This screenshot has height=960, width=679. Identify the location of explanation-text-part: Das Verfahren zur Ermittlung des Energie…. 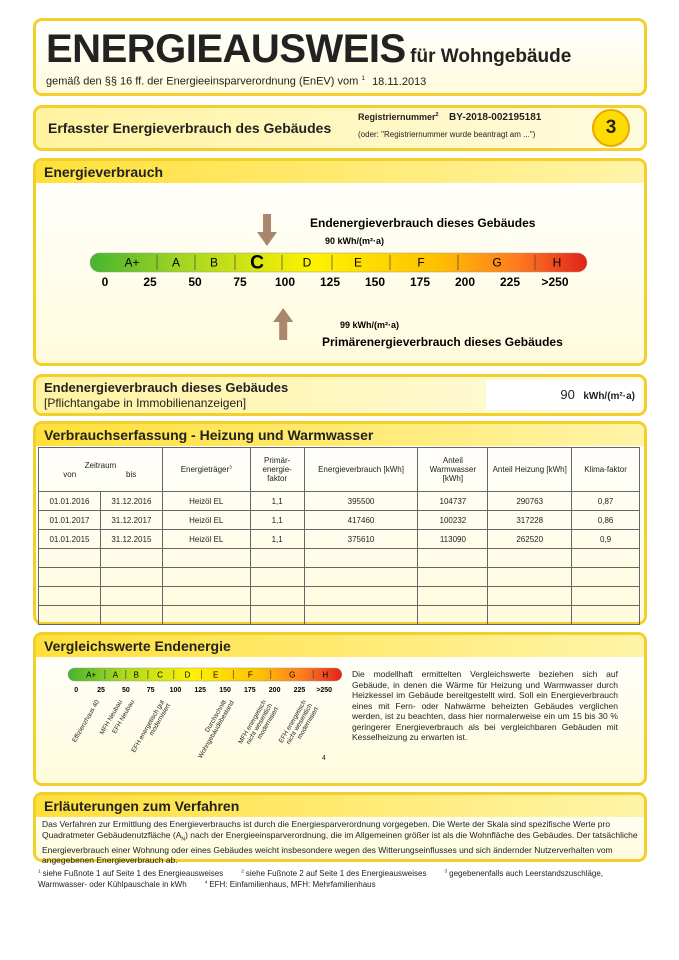
(326, 829).